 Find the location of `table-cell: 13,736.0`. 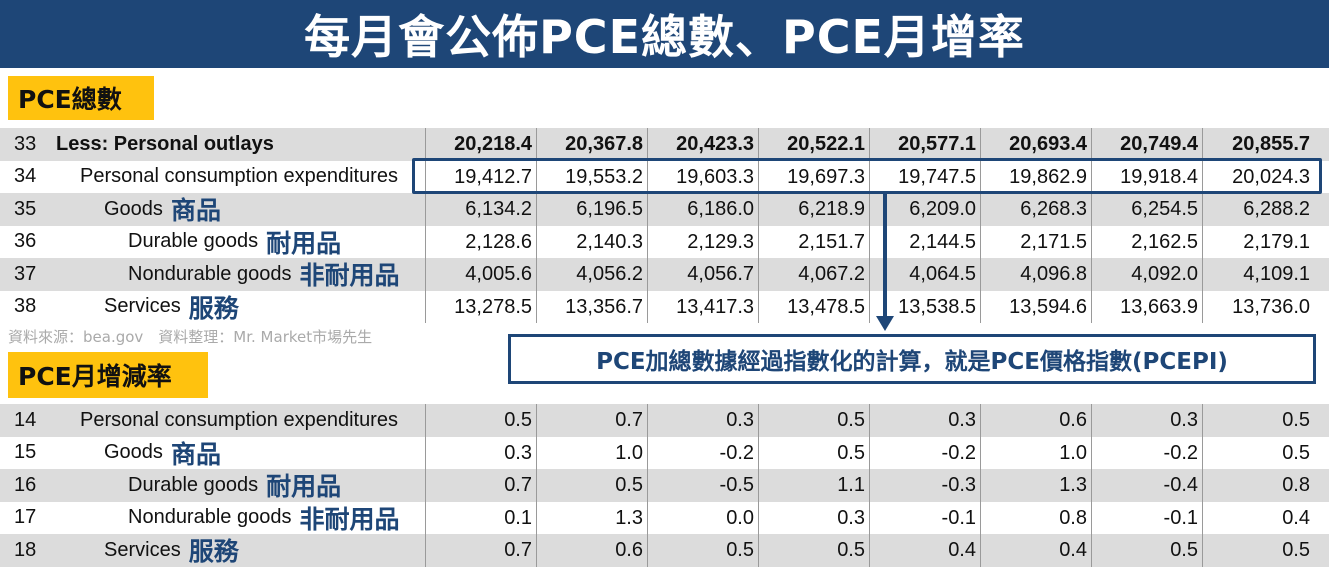

table-cell: 13,736.0 is located at coordinates (1271, 306).